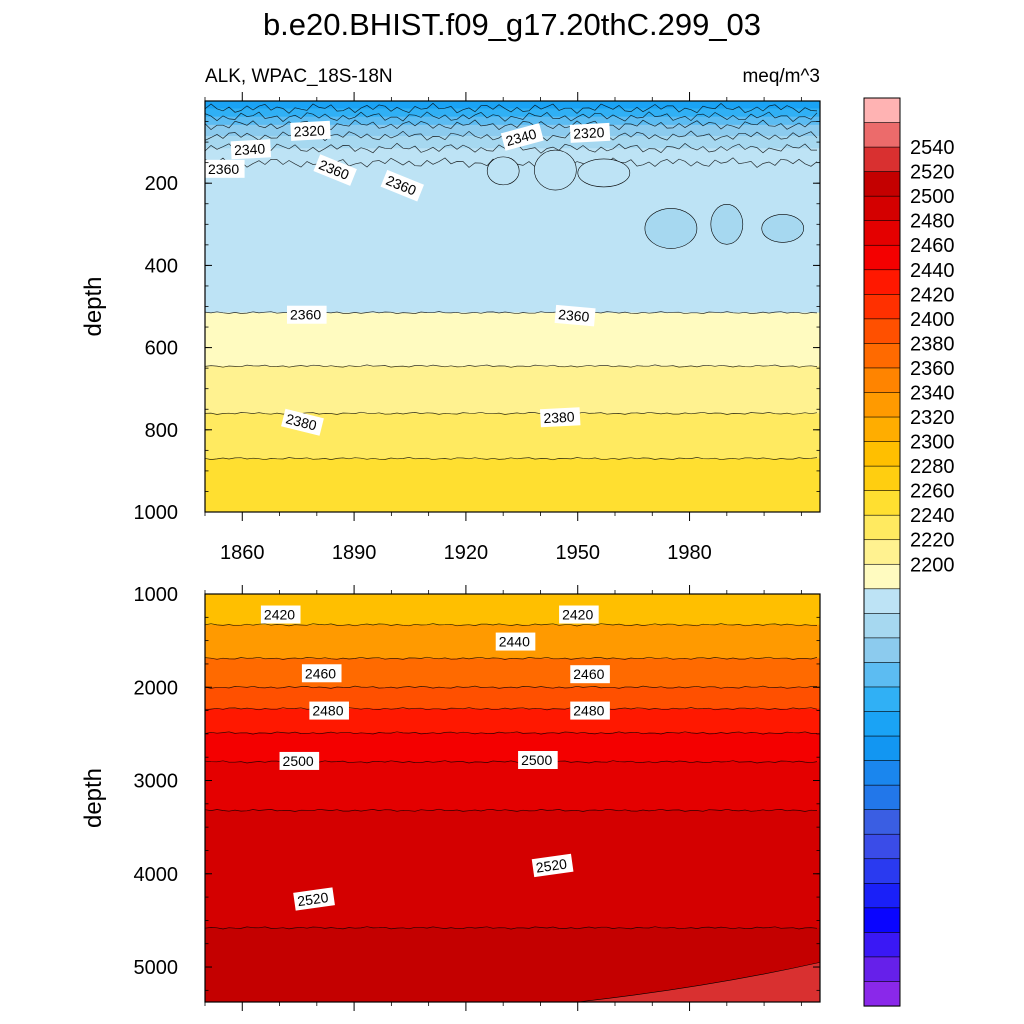 The width and height of the screenshot is (1024, 1024). What do you see at coordinates (932, 418) in the screenshot?
I see `colorbar-tick-label: 2320` at bounding box center [932, 418].